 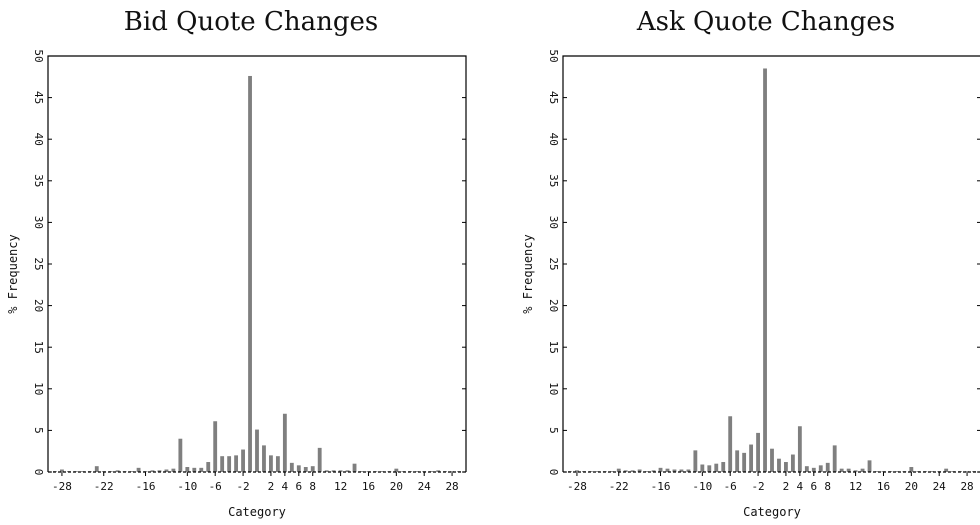 What do you see at coordinates (368, 486) in the screenshot?
I see `x-tick-label: 16` at bounding box center [368, 486].